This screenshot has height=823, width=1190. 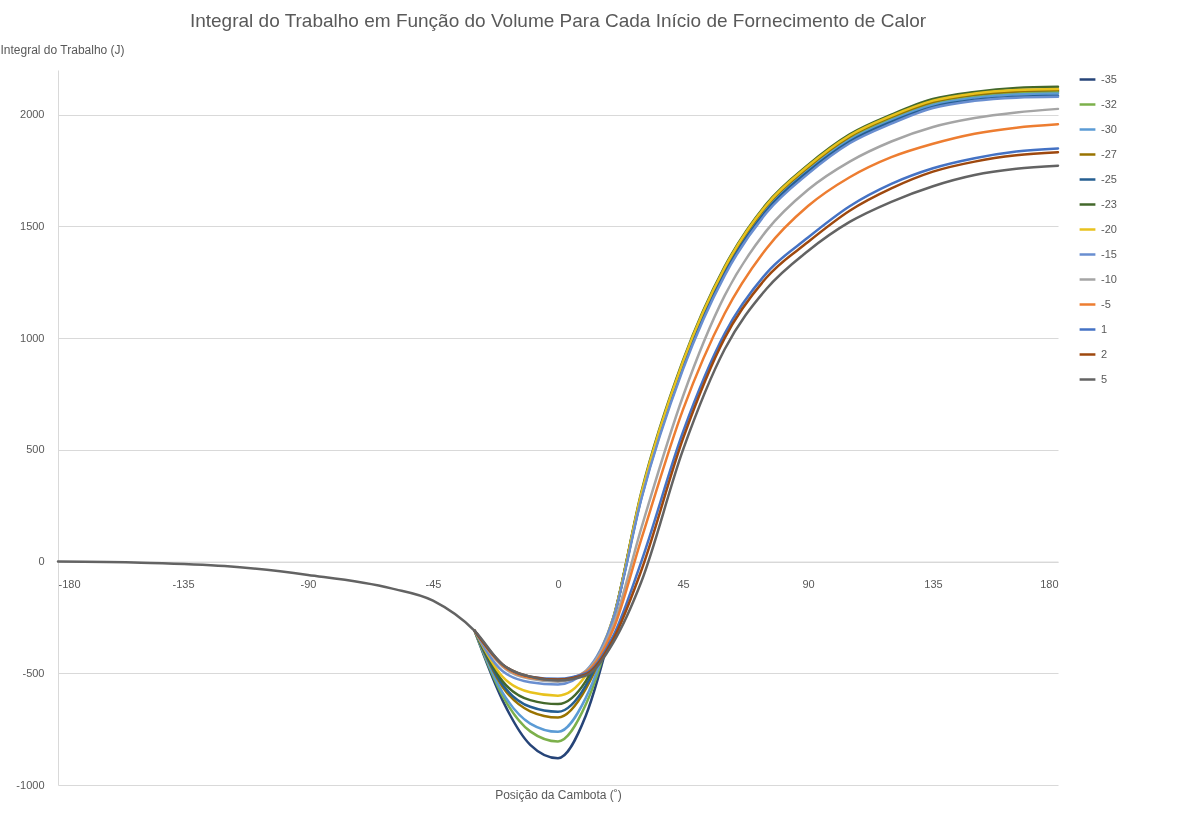 I want to click on legend-label: -27, so click(x=1109, y=153).